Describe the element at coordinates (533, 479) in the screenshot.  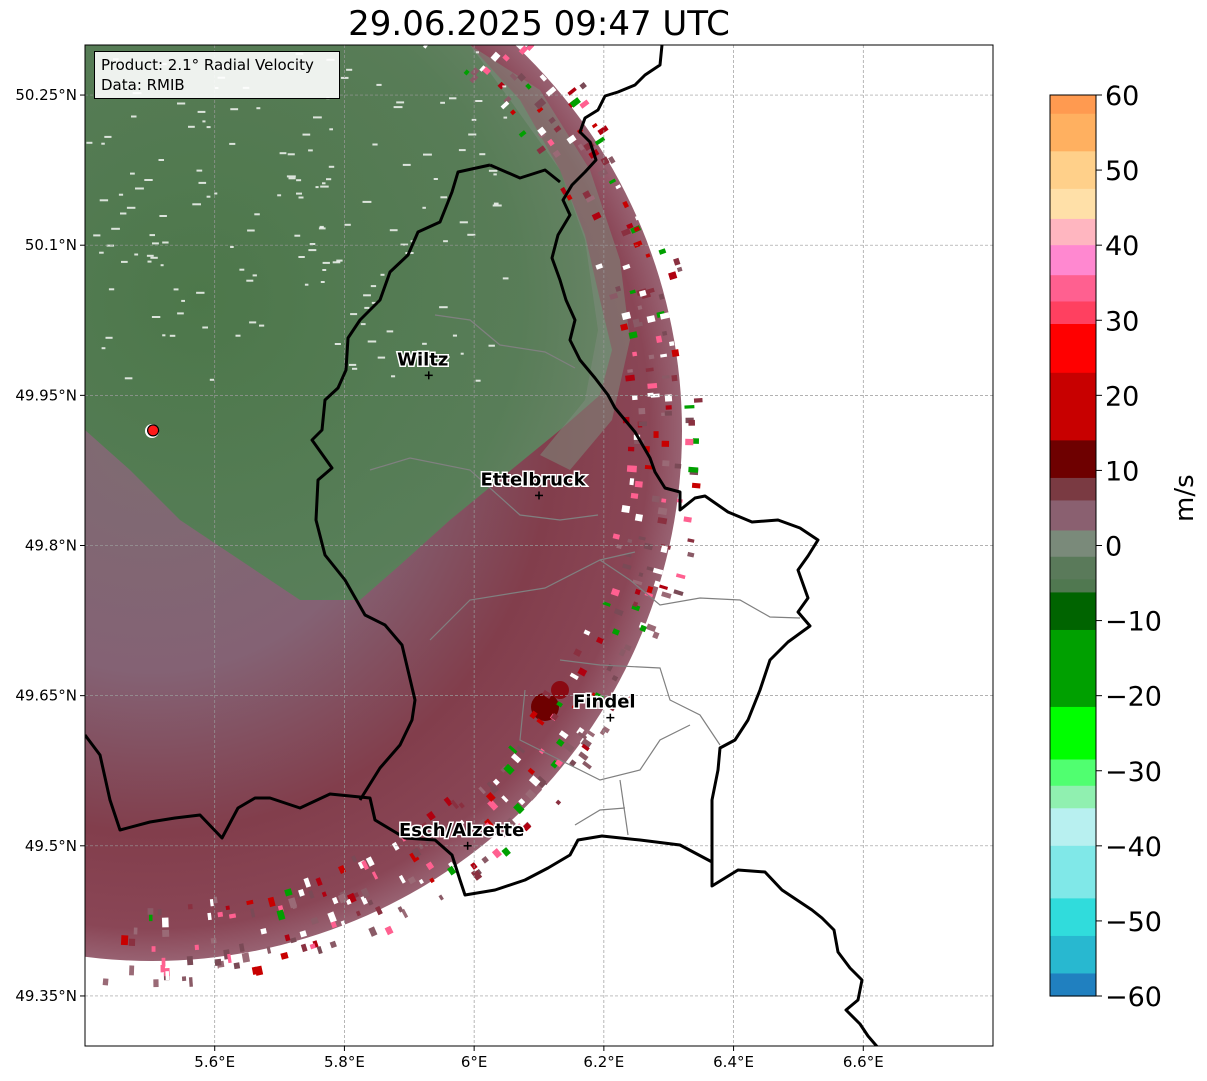
I see `city-label: Ettelbruck` at that location.